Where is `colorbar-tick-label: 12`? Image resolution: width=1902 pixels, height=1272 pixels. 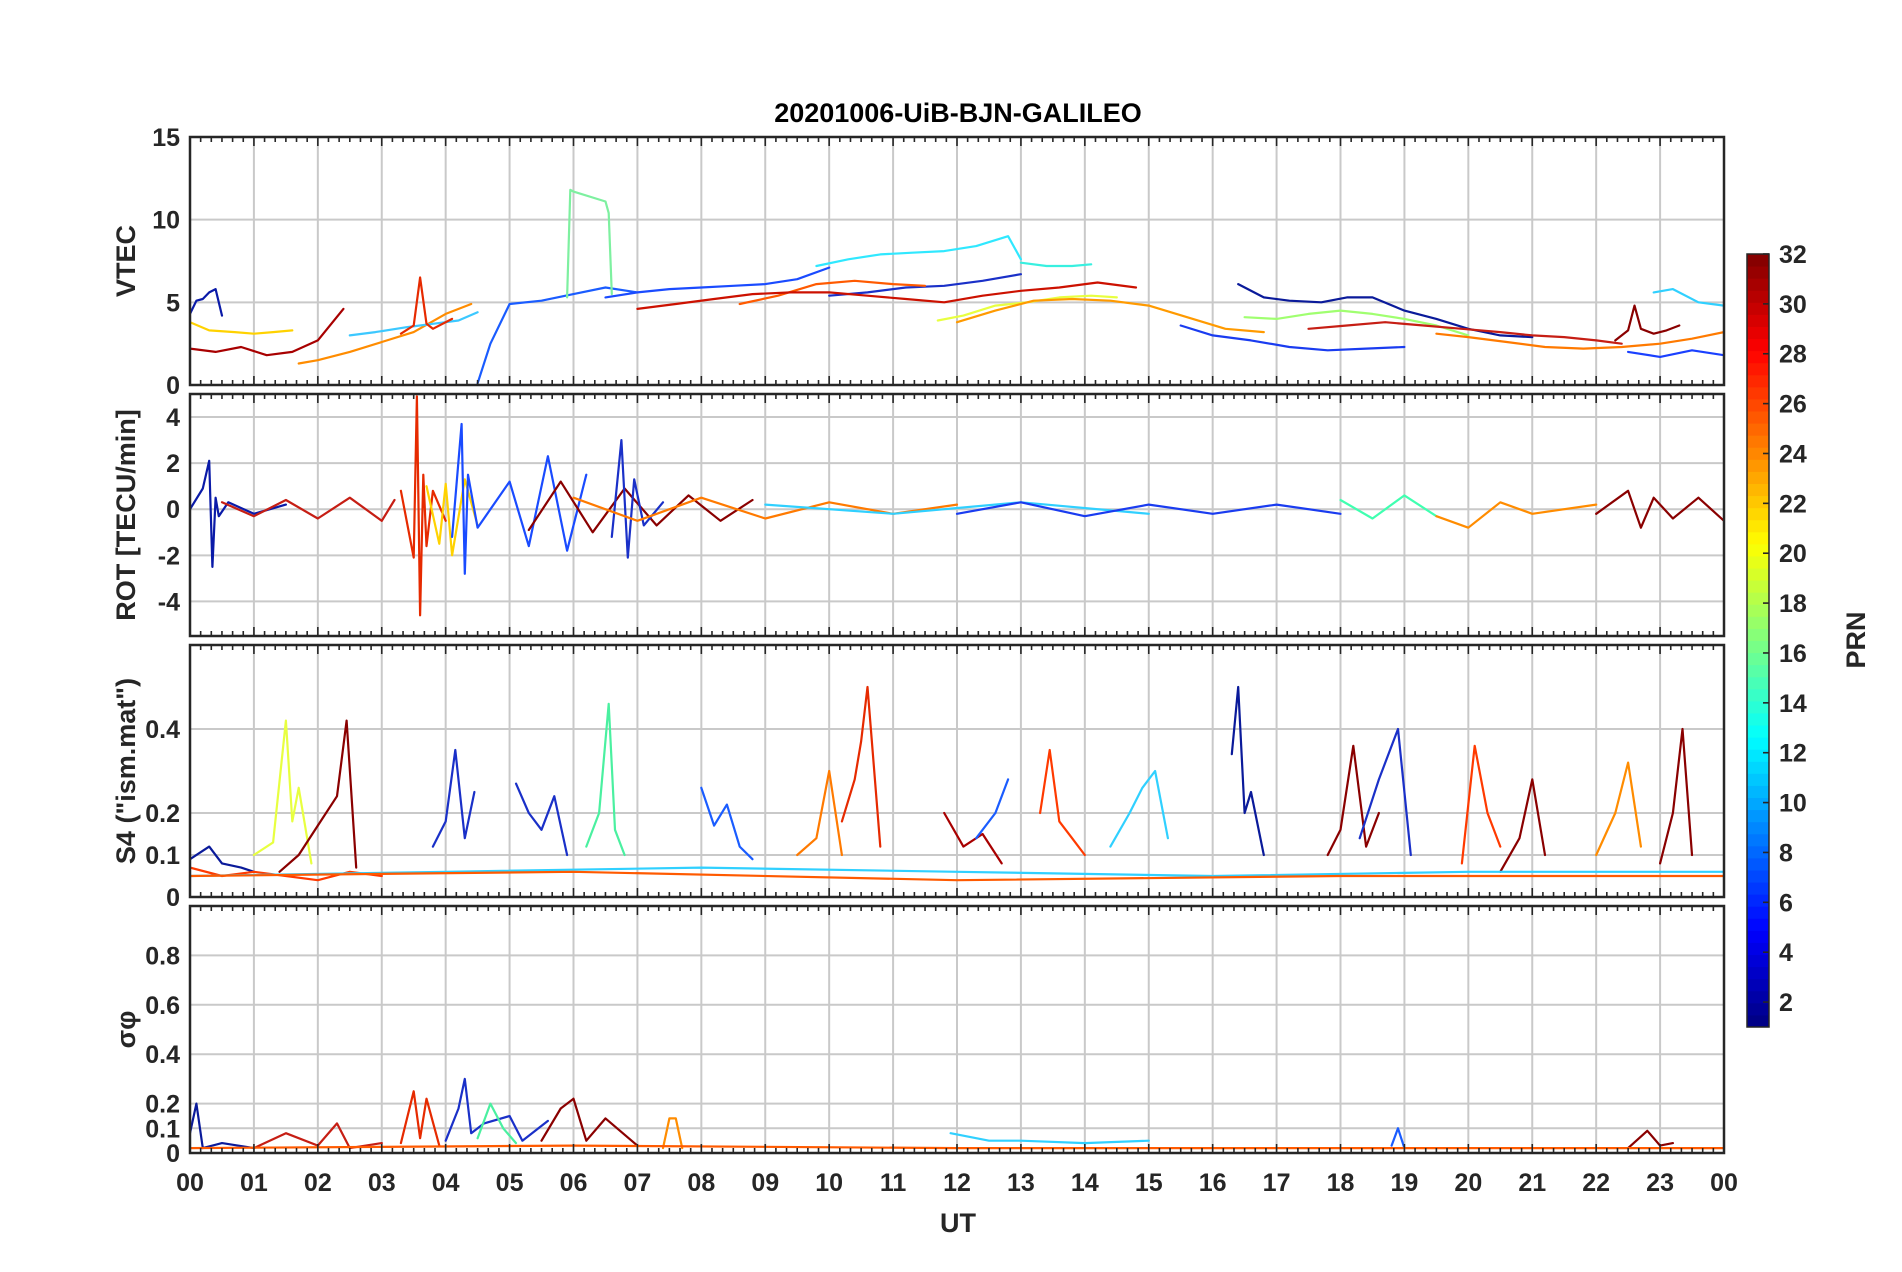 colorbar-tick-label: 12 is located at coordinates (1793, 754).